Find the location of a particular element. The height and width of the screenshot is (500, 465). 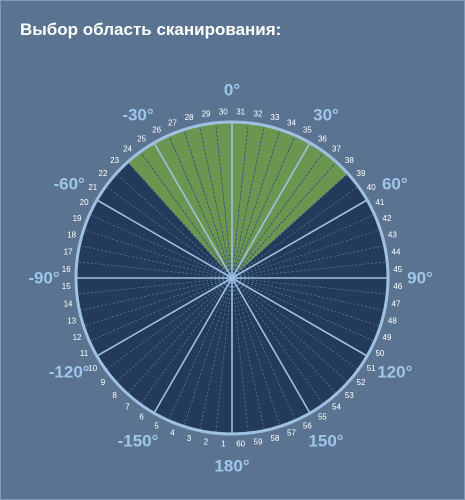

sector-number-label: 33 is located at coordinates (275, 117).